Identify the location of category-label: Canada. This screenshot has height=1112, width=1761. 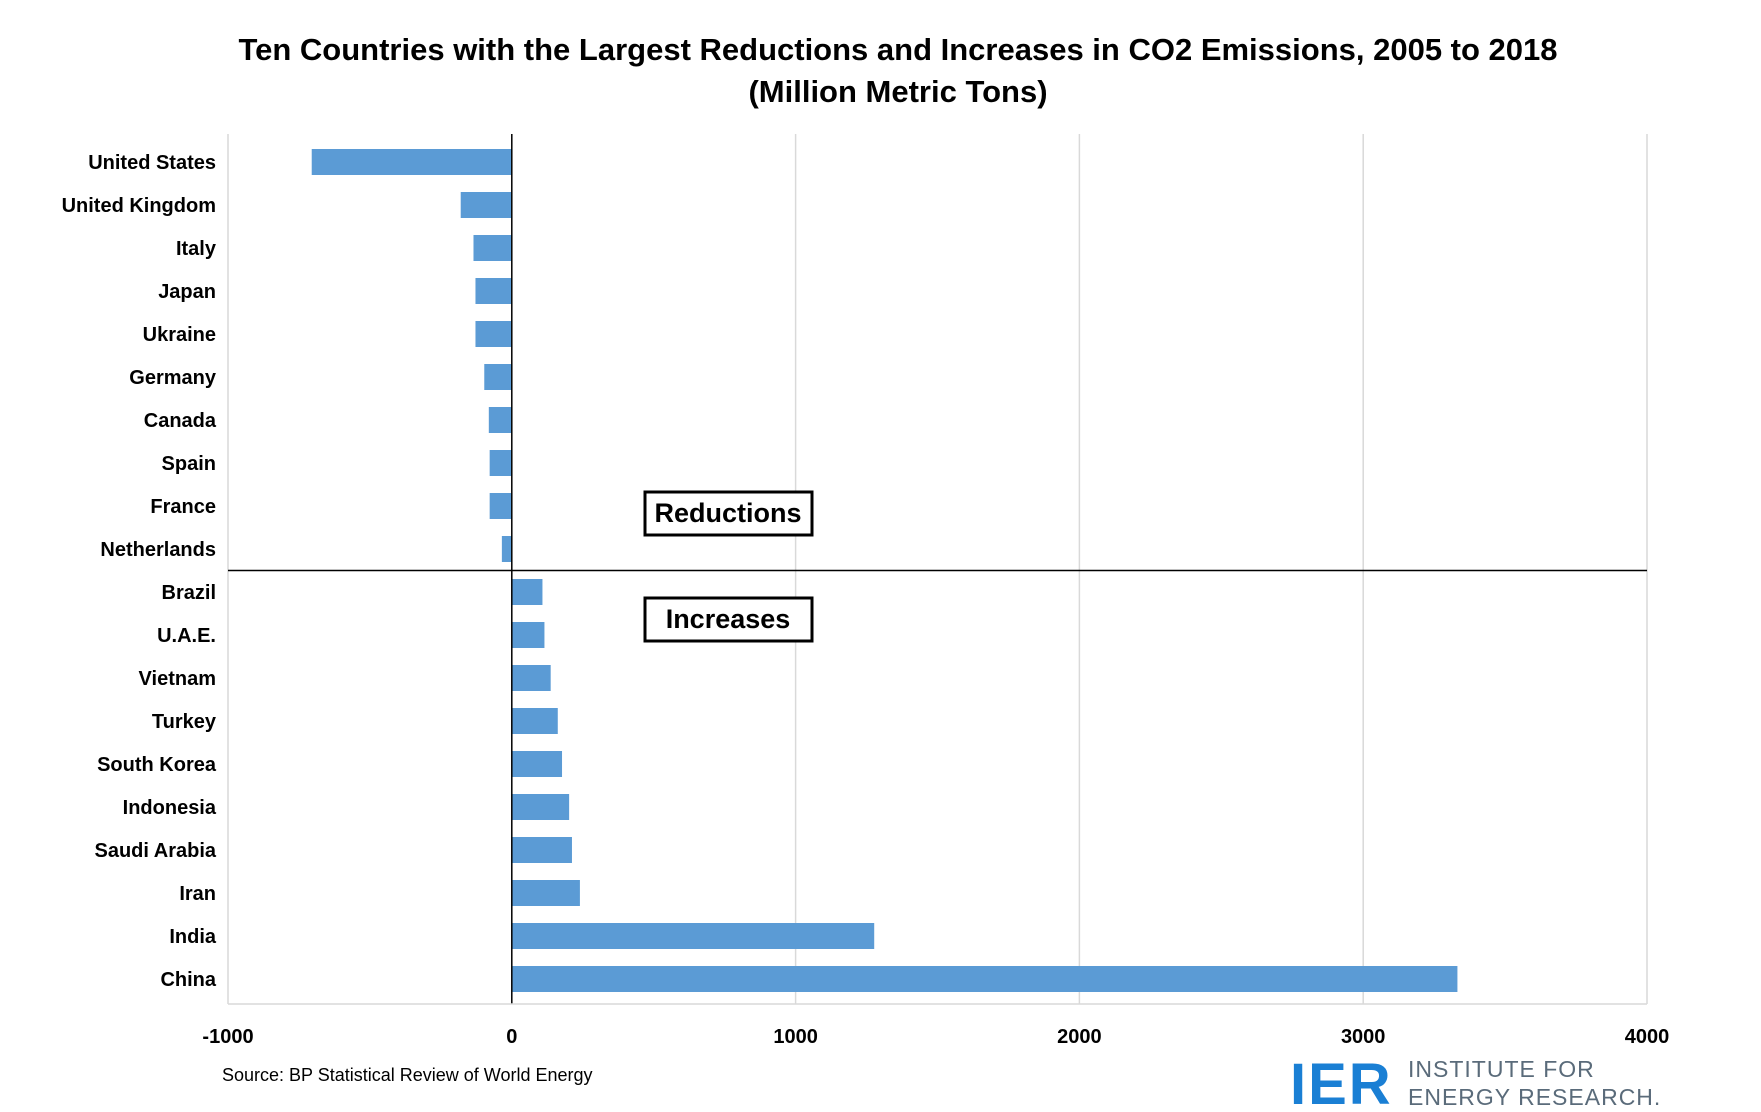
(180, 421).